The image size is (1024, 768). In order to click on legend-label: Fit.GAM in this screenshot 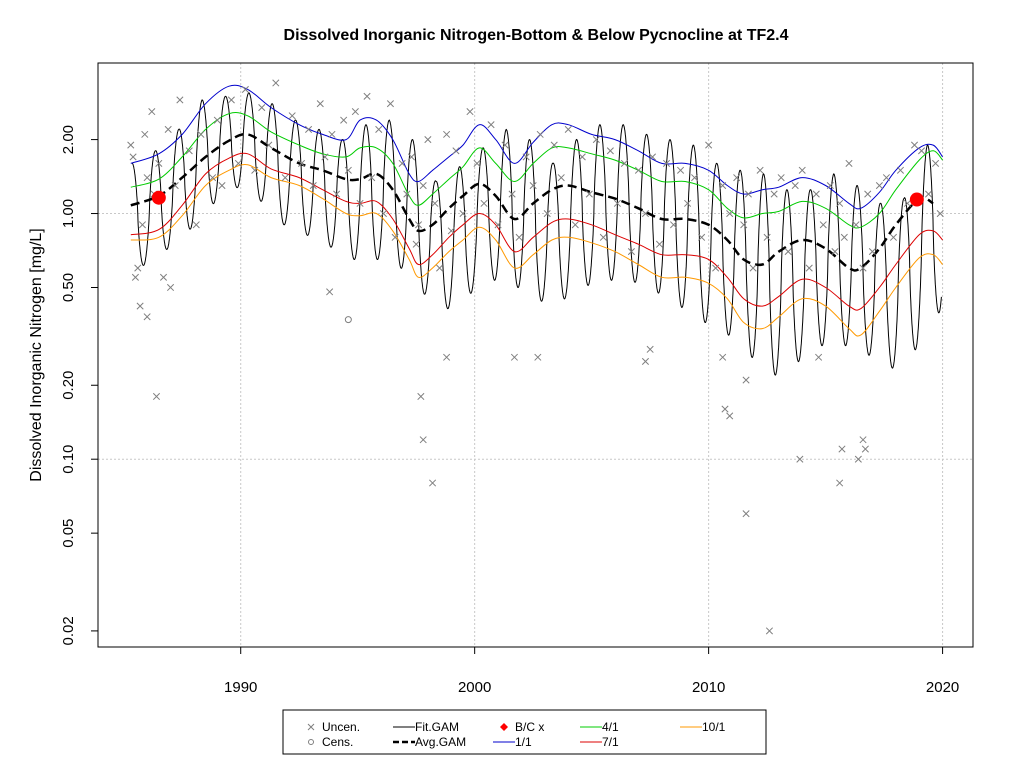, I will do `click(437, 727)`.